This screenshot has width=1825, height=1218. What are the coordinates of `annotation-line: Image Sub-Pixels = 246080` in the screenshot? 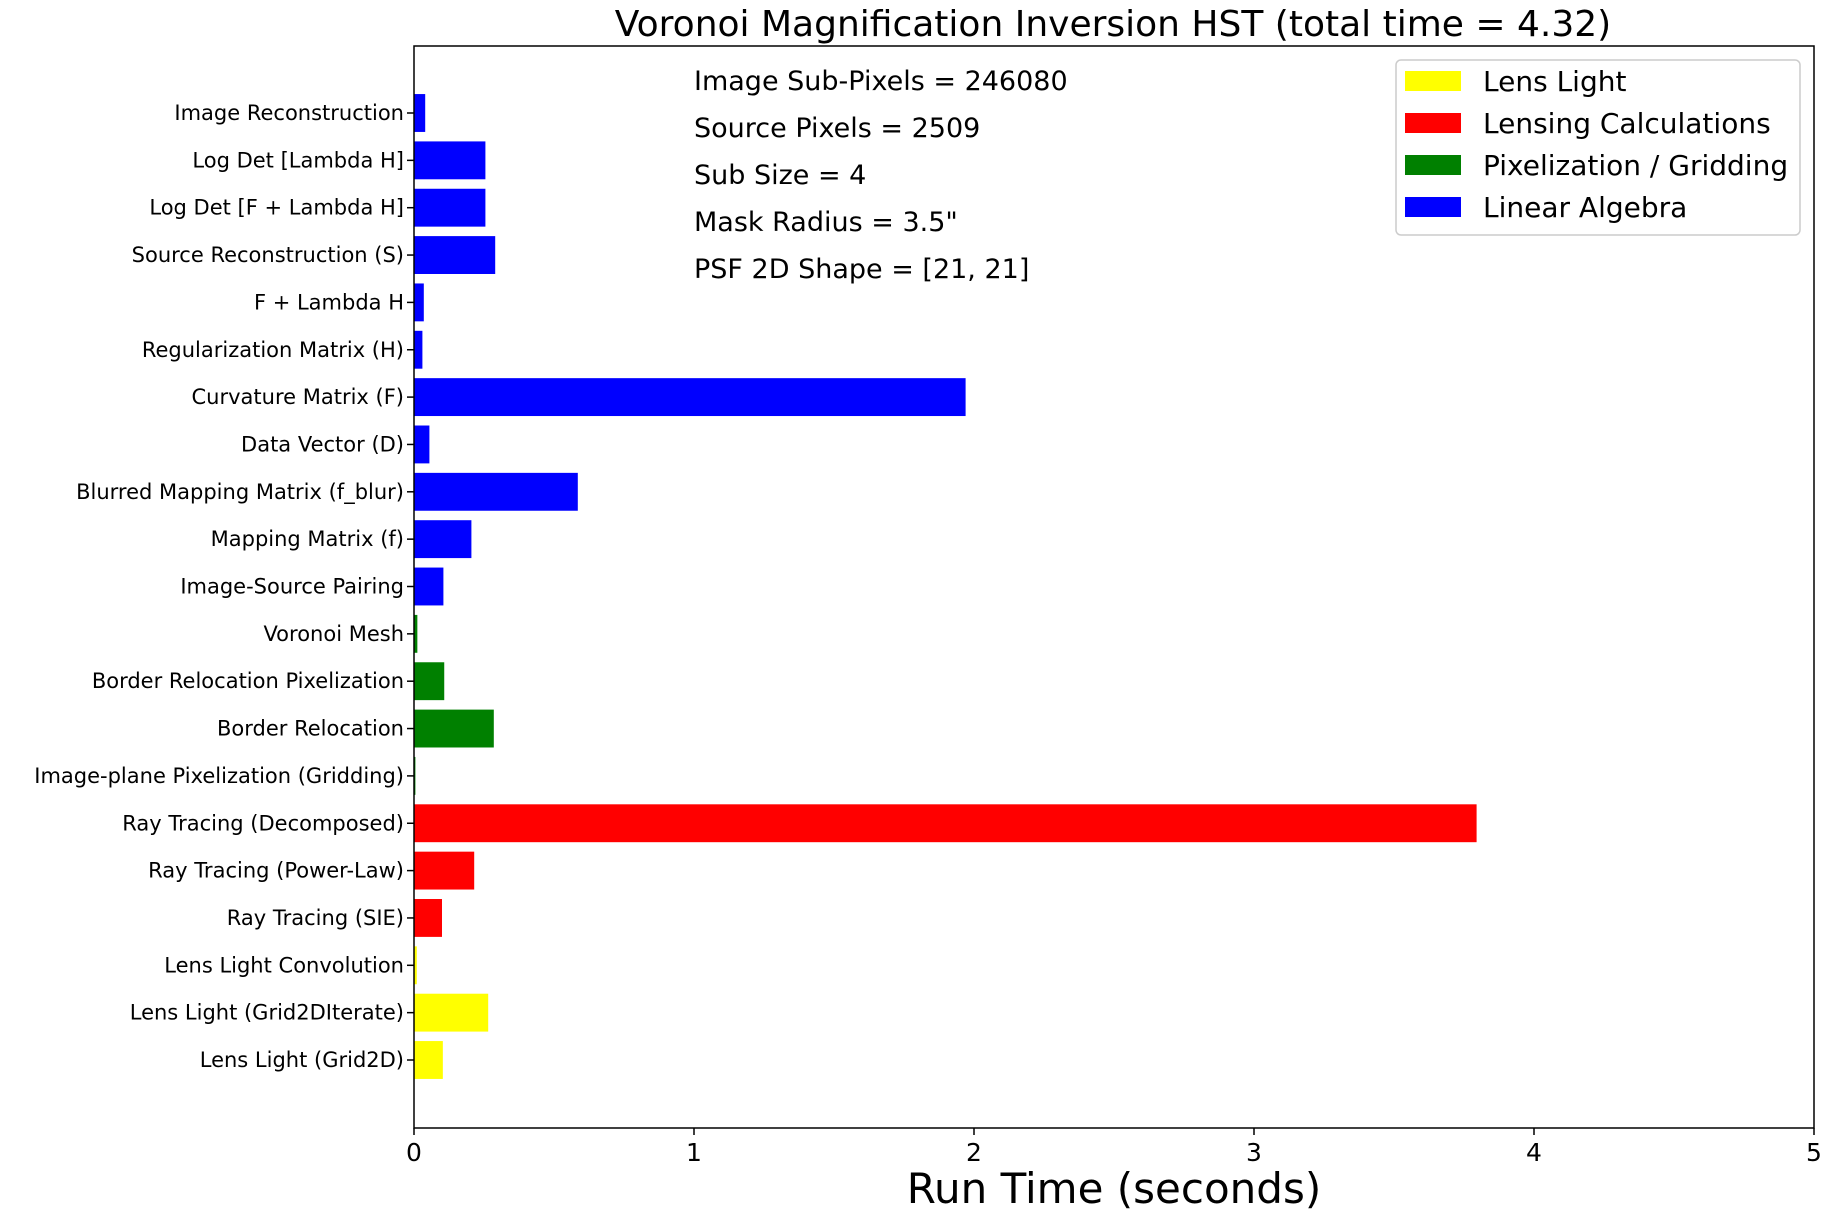 It's located at (881, 81).